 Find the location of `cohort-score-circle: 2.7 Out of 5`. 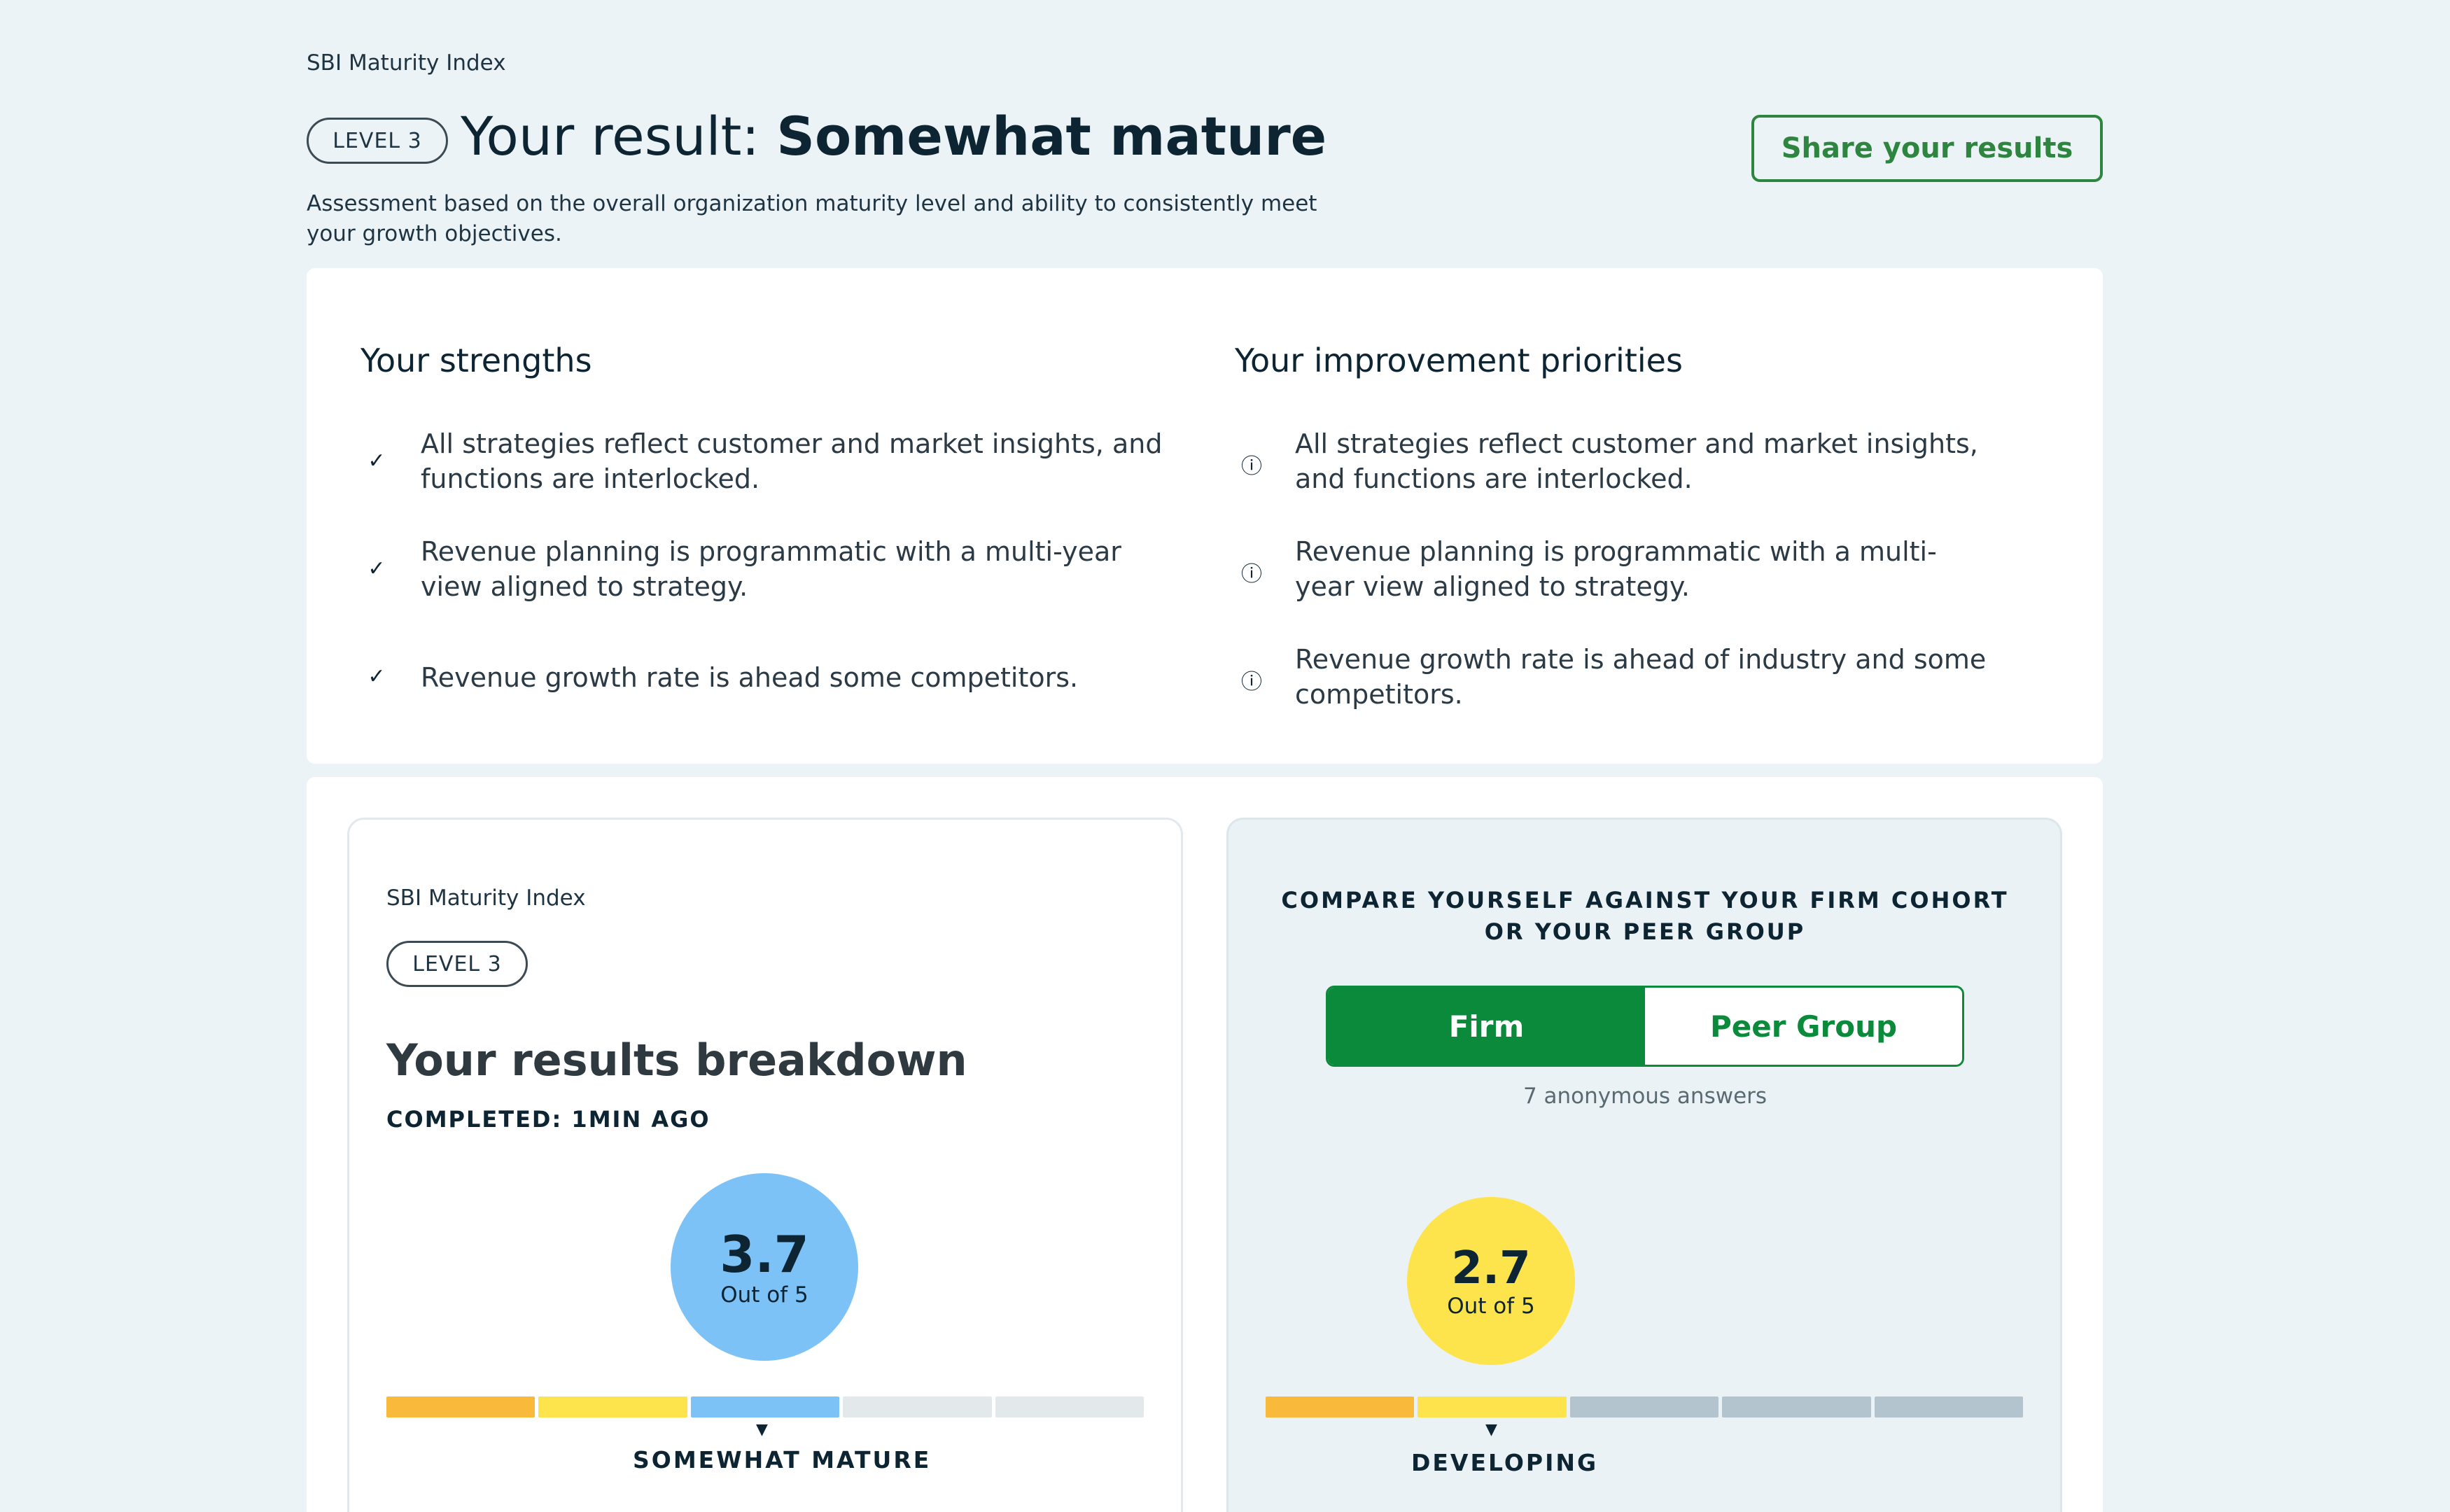

cohort-score-circle: 2.7 Out of 5 is located at coordinates (1491, 1281).